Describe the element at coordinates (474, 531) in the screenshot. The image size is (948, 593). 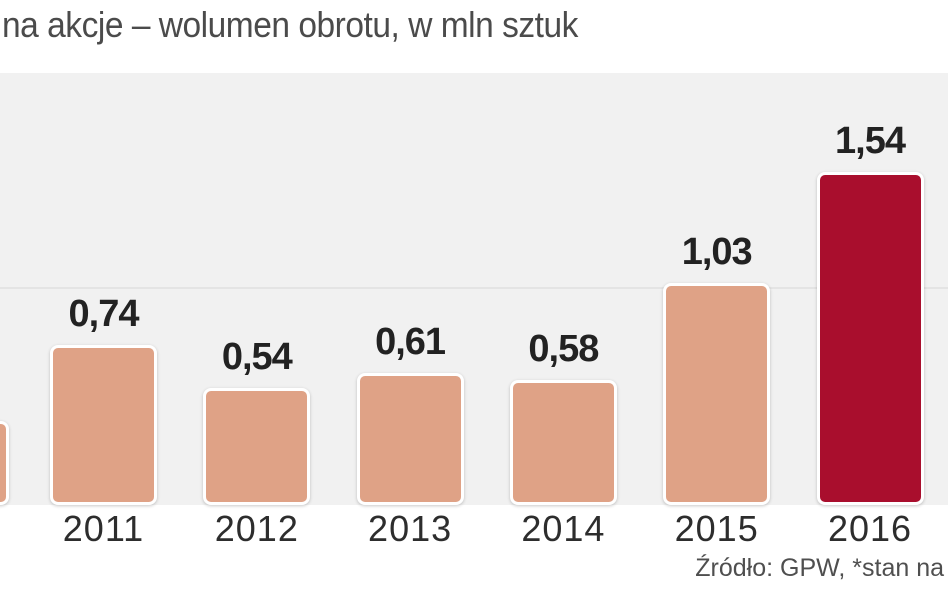
I see `x-axis: 2011 2012 2013 2014 2015 2016` at that location.